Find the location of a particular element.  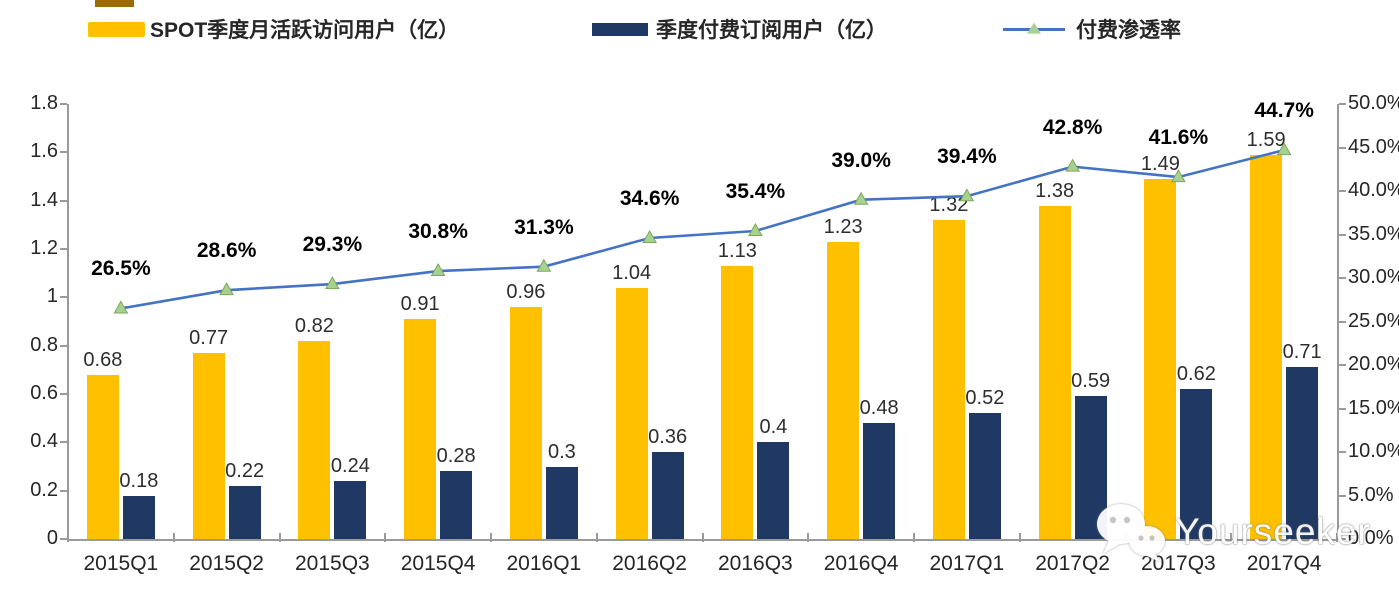

legend-item-penetration: 付费渗透率 is located at coordinates (1092, 29).